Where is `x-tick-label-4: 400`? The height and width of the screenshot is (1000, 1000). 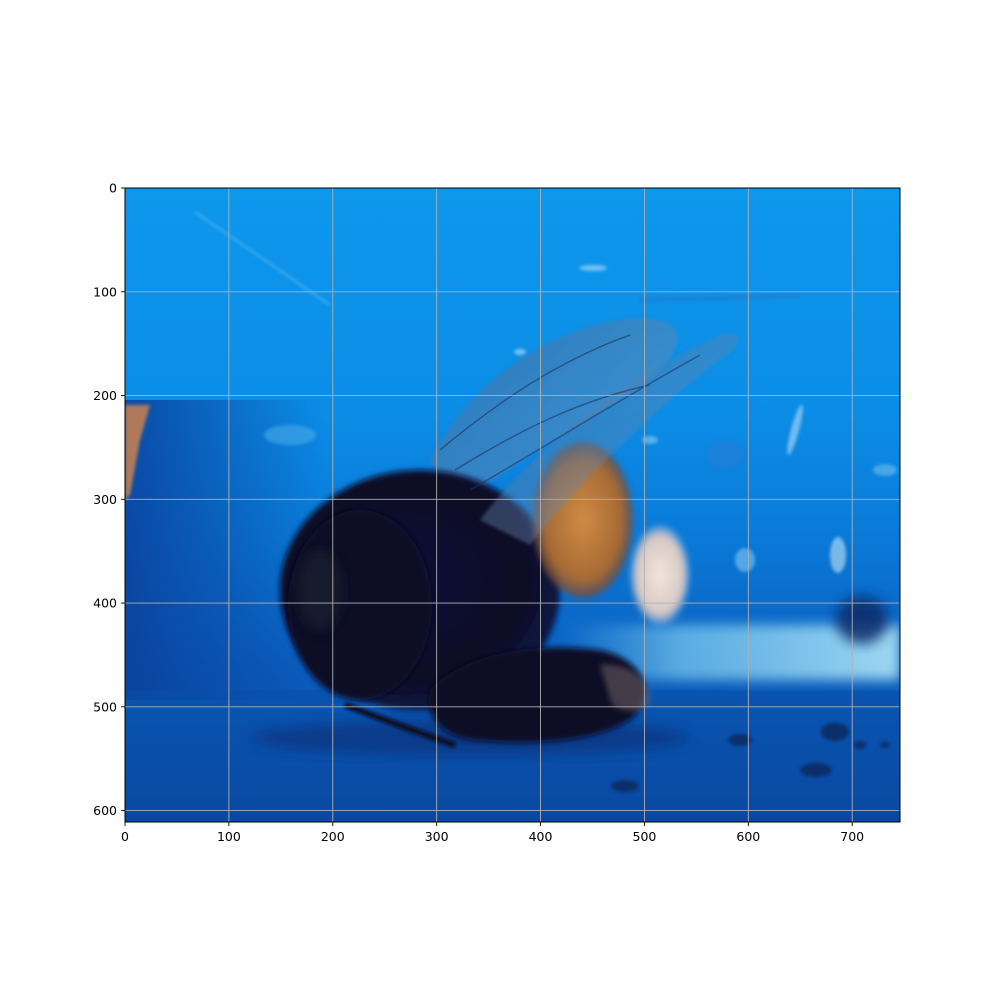
x-tick-label-4: 400 is located at coordinates (541, 836).